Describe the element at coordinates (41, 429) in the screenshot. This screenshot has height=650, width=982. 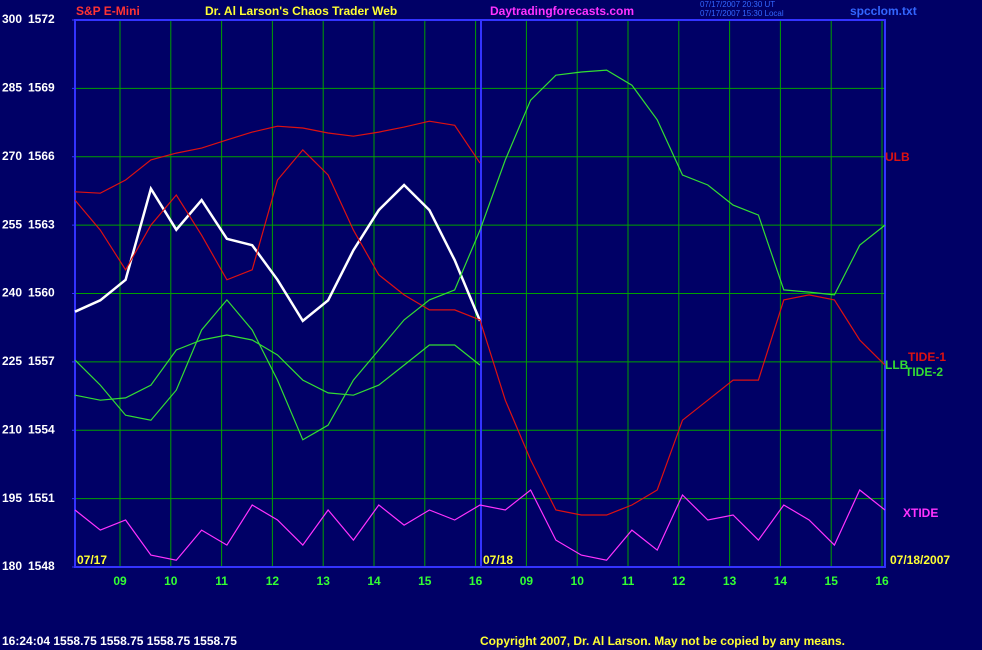
I see `y2-tick-label: 1554` at that location.